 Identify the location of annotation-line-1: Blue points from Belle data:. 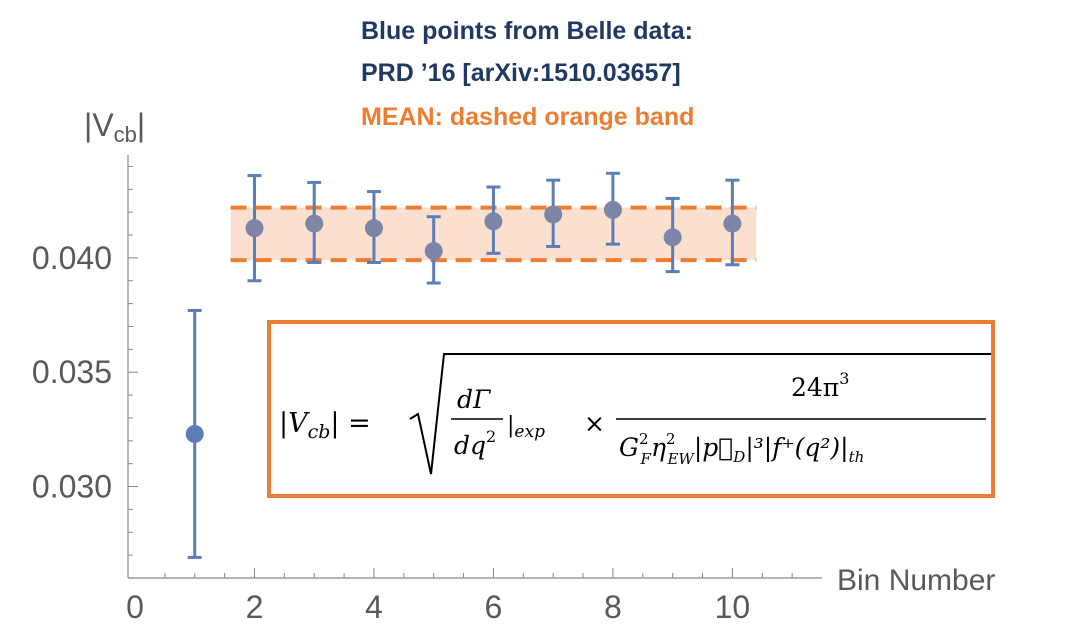
(527, 31).